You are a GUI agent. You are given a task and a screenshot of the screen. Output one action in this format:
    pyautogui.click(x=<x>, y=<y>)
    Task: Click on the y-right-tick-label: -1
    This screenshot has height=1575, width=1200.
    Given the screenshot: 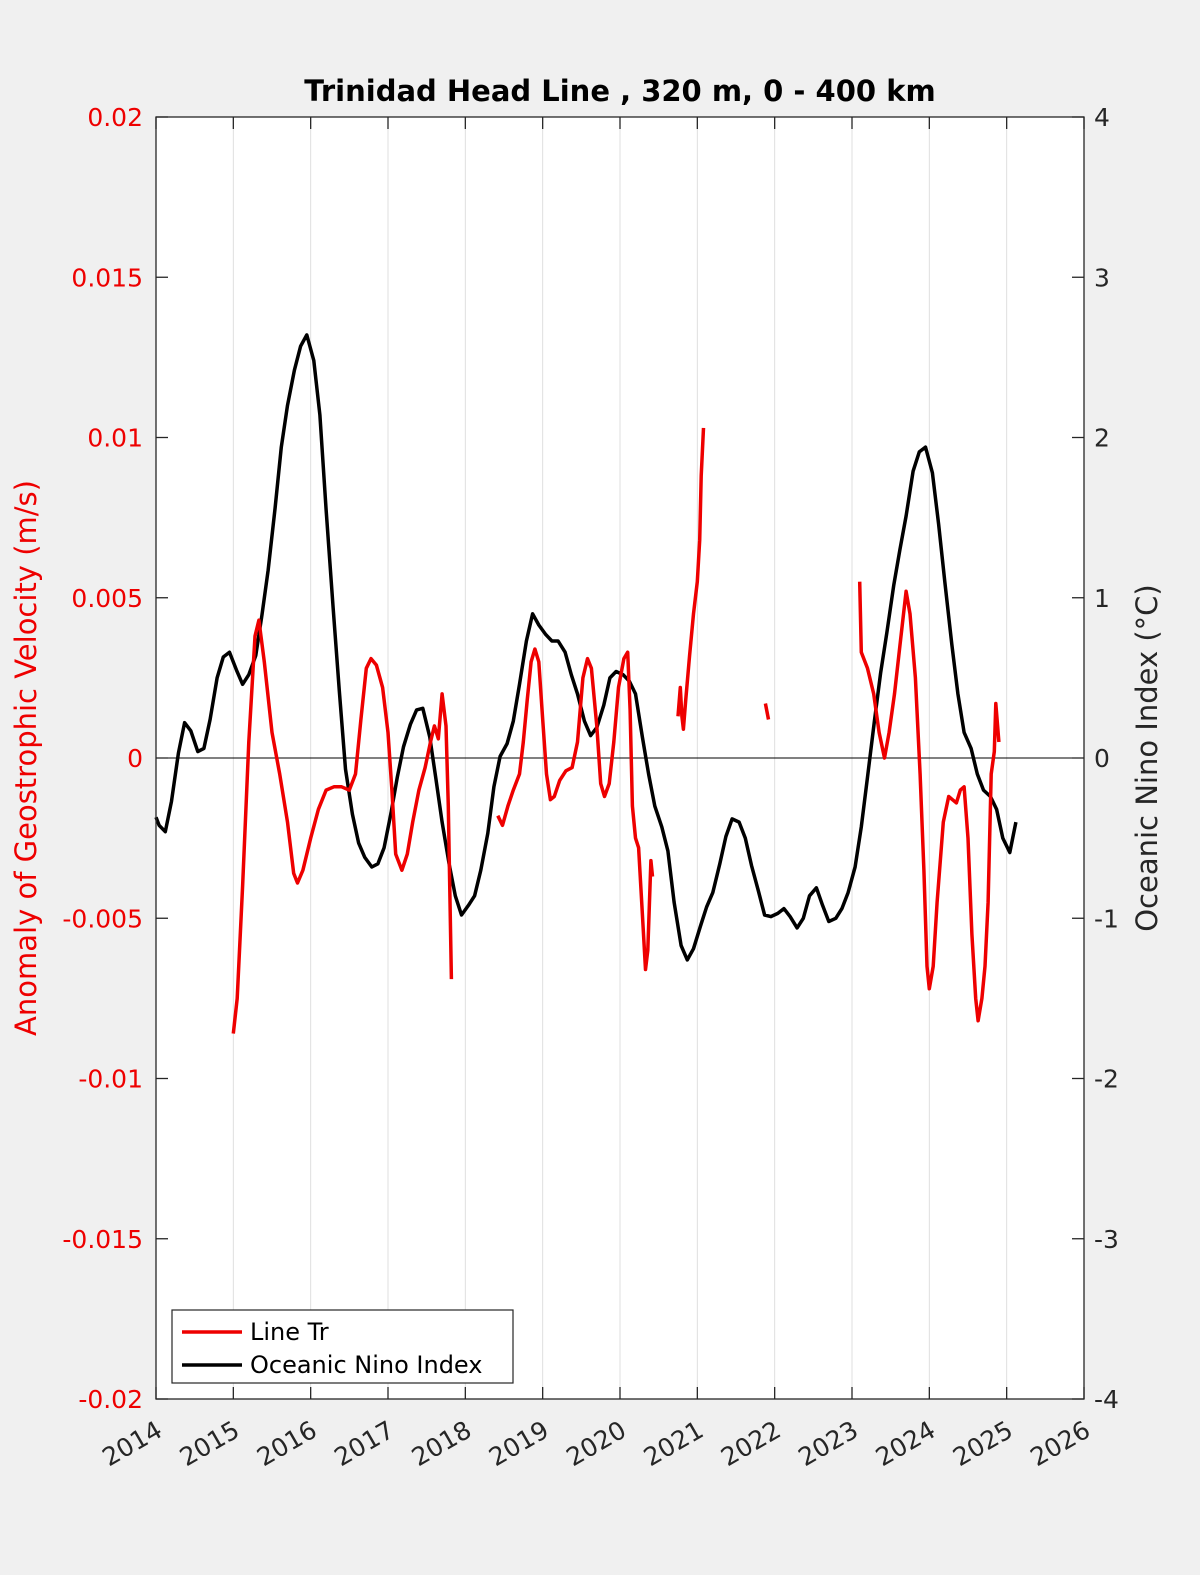 What is the action you would take?
    pyautogui.click(x=1106, y=918)
    